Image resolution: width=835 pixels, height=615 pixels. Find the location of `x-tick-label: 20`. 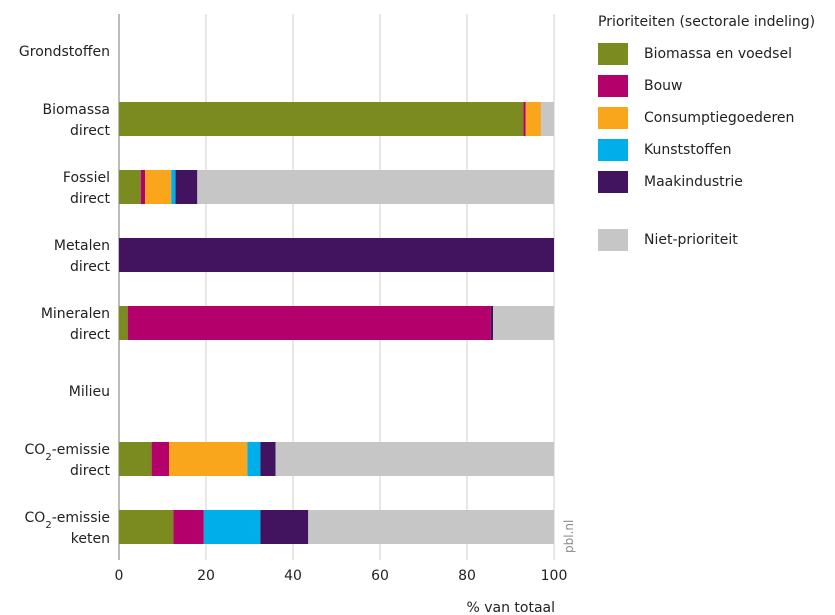

x-tick-label: 20 is located at coordinates (206, 576).